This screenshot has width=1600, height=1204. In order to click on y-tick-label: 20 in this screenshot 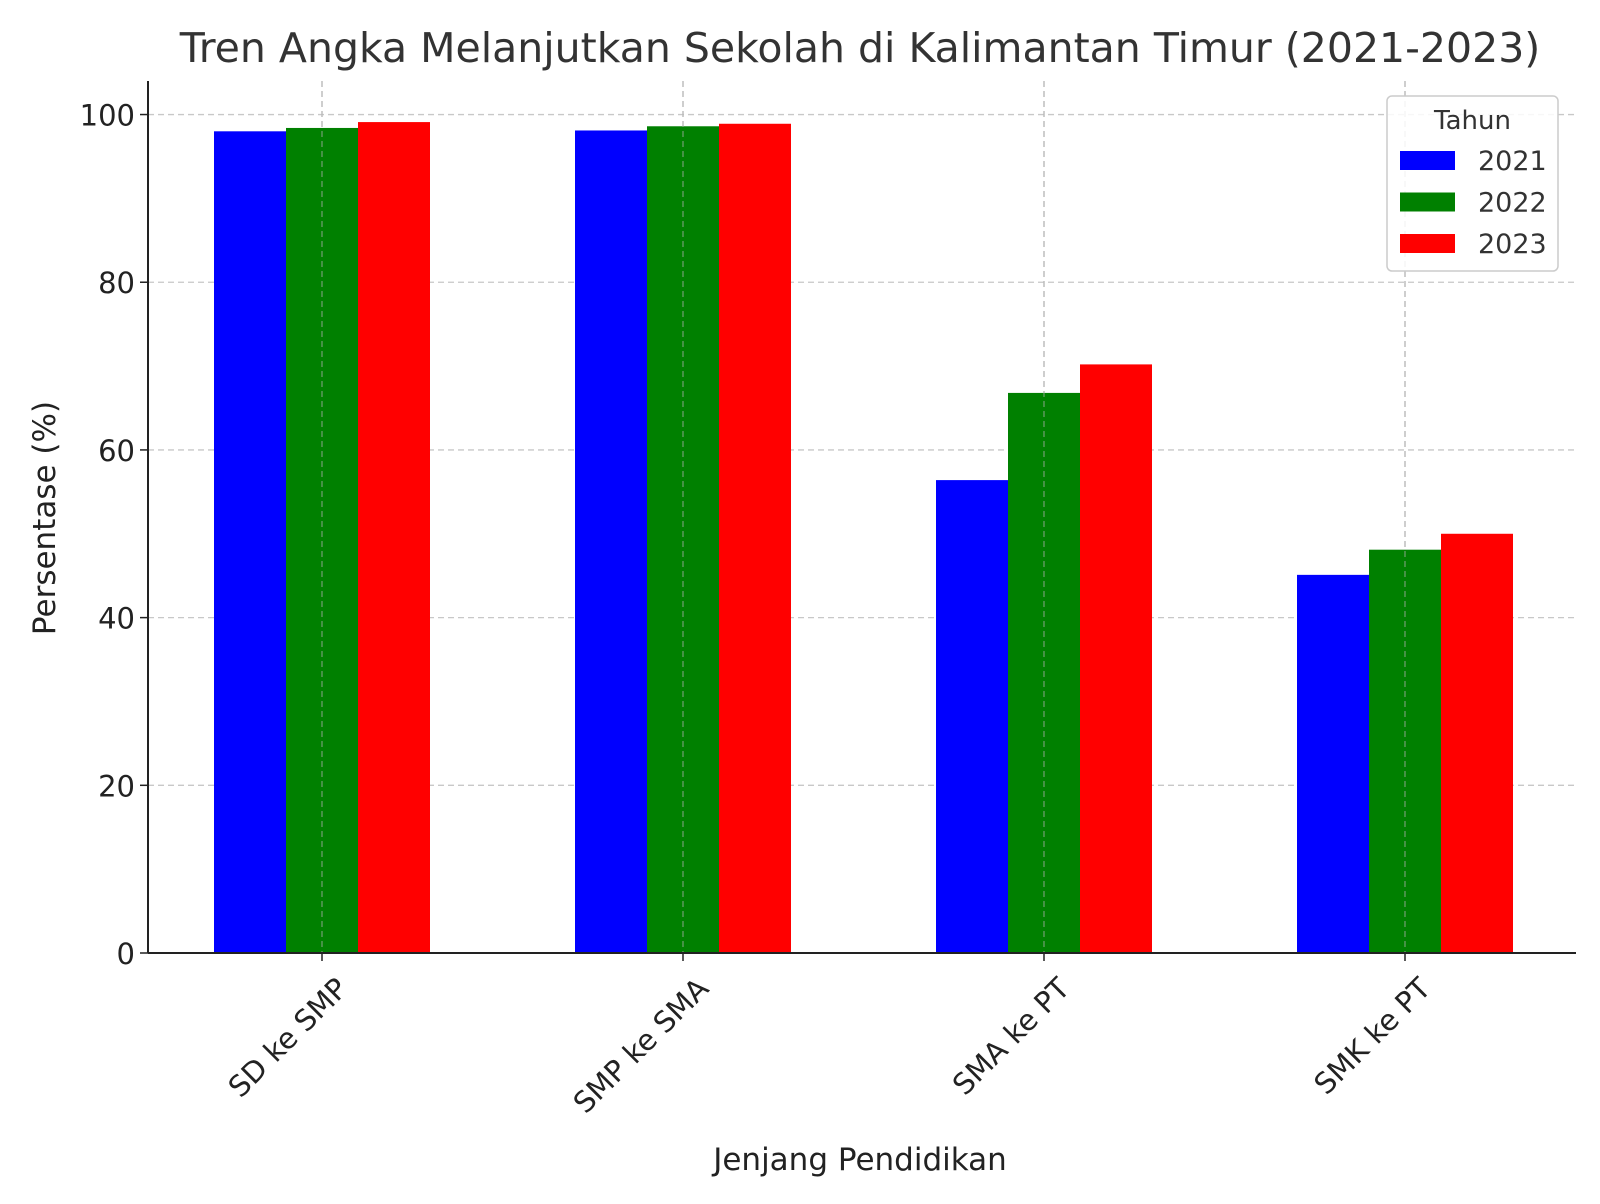, I will do `click(116, 786)`.